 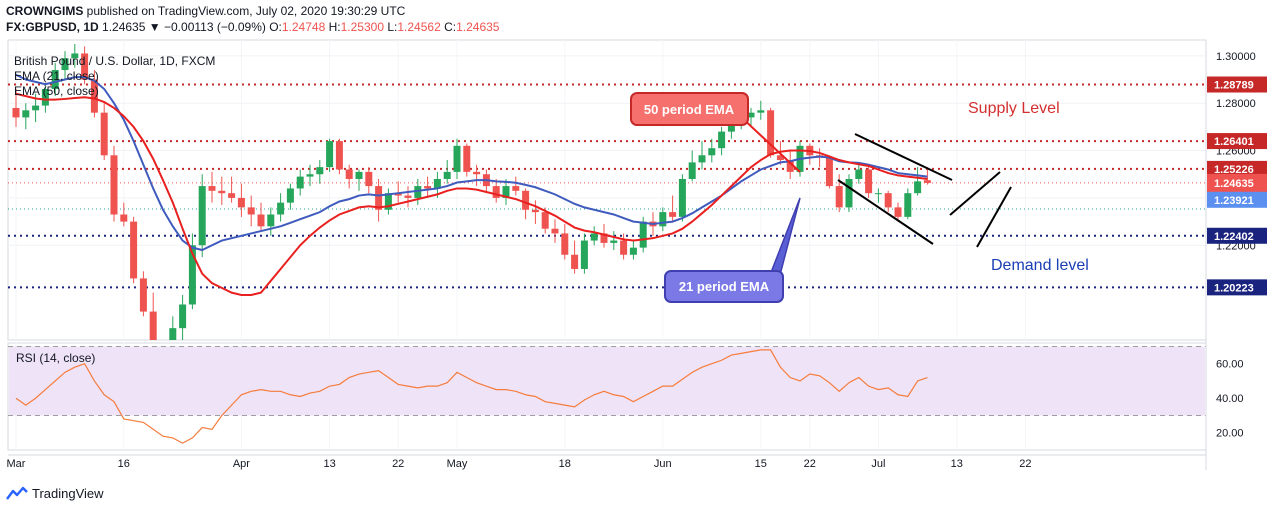 What do you see at coordinates (689, 109) in the screenshot?
I see `ema50-callout-box` at bounding box center [689, 109].